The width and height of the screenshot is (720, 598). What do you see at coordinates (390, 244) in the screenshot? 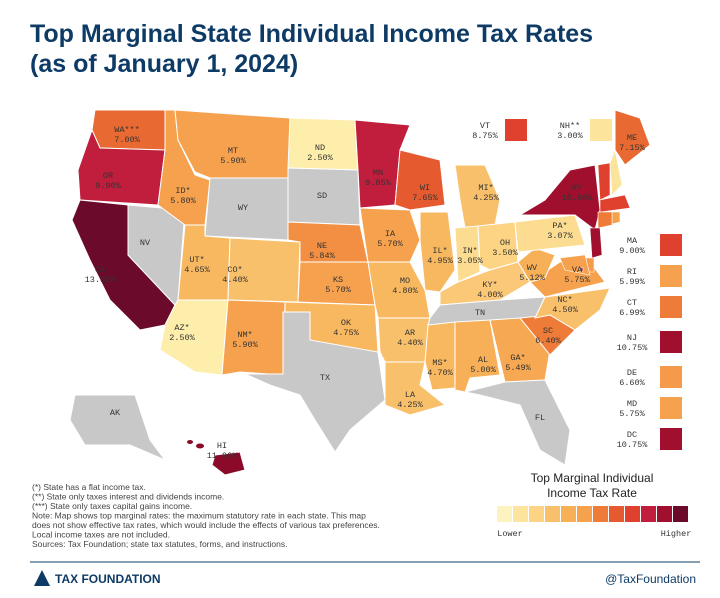
I see `state-rate: 5.70%` at bounding box center [390, 244].